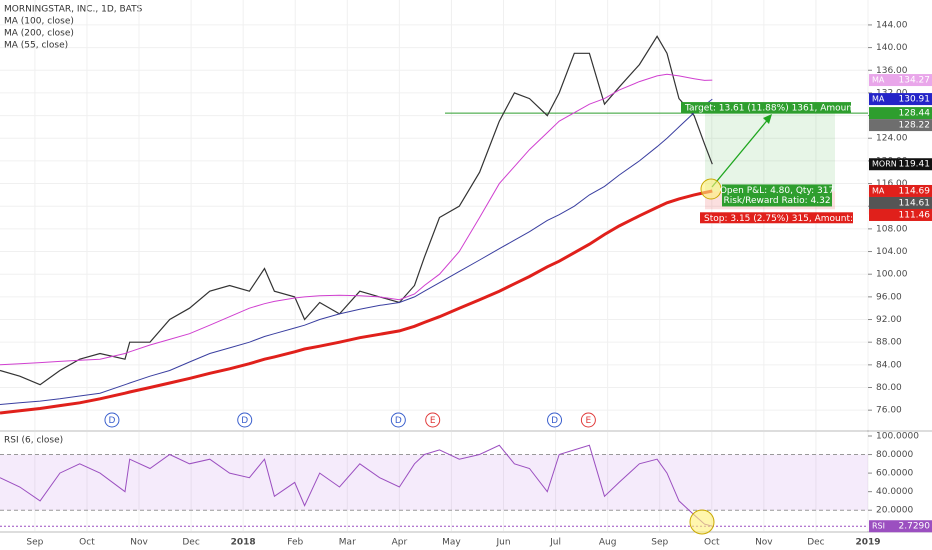 Image resolution: width=932 pixels, height=550 pixels. Describe the element at coordinates (451, 543) in the screenshot. I see `x-tick-label: May` at that location.